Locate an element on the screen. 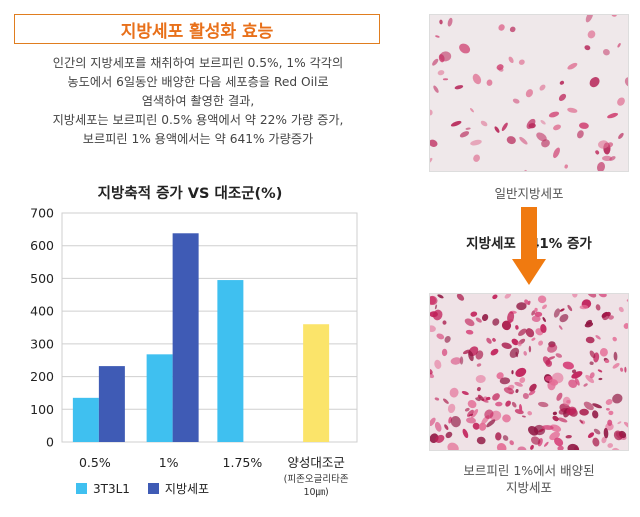  y-tick-label: 200 is located at coordinates (42, 376).